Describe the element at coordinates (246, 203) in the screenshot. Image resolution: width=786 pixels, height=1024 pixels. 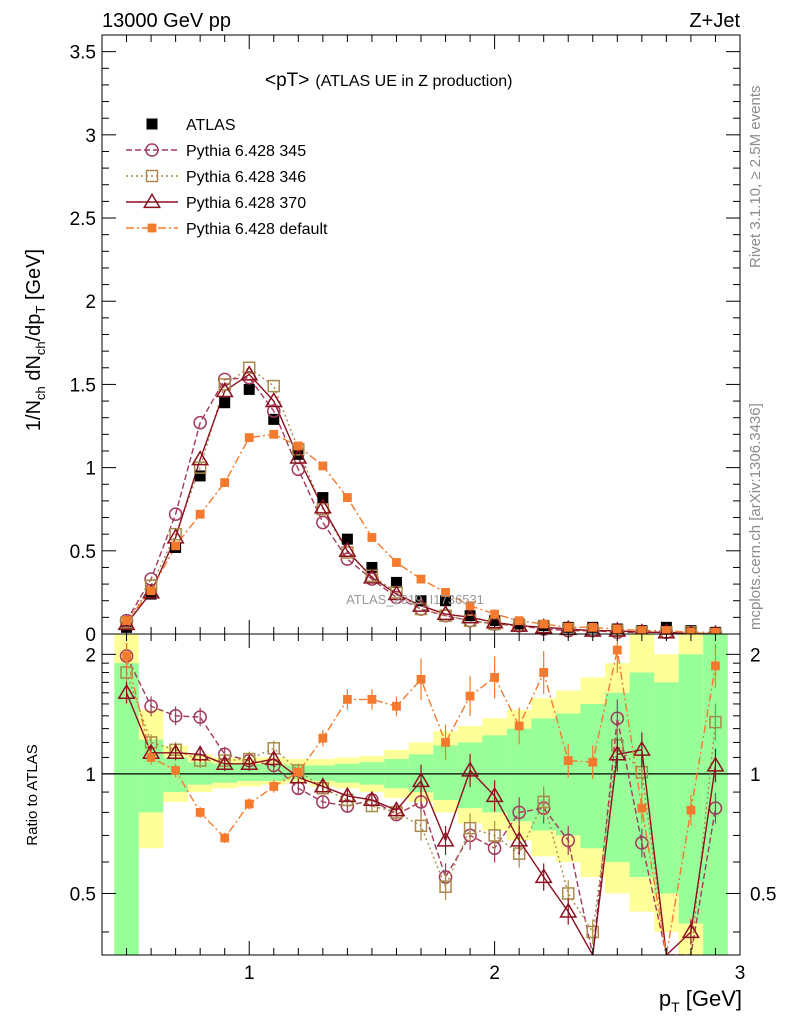
I see `legend-label: Pythia 6.428 370` at that location.